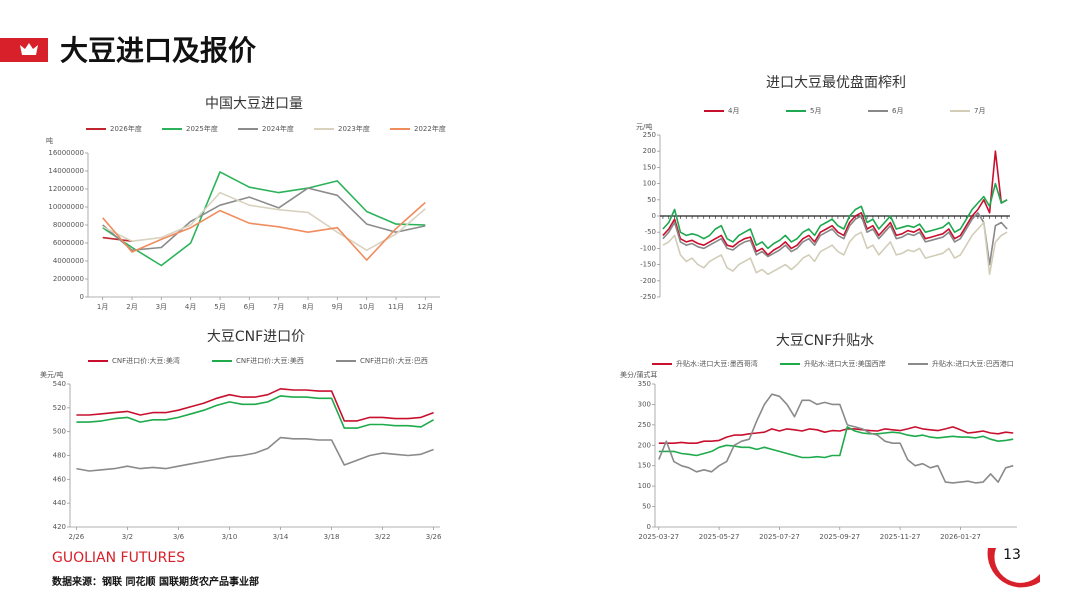 The image size is (1080, 608). What do you see at coordinates (839, 537) in the screenshot?
I see `x-tick-label: 2025-09-27` at bounding box center [839, 537].